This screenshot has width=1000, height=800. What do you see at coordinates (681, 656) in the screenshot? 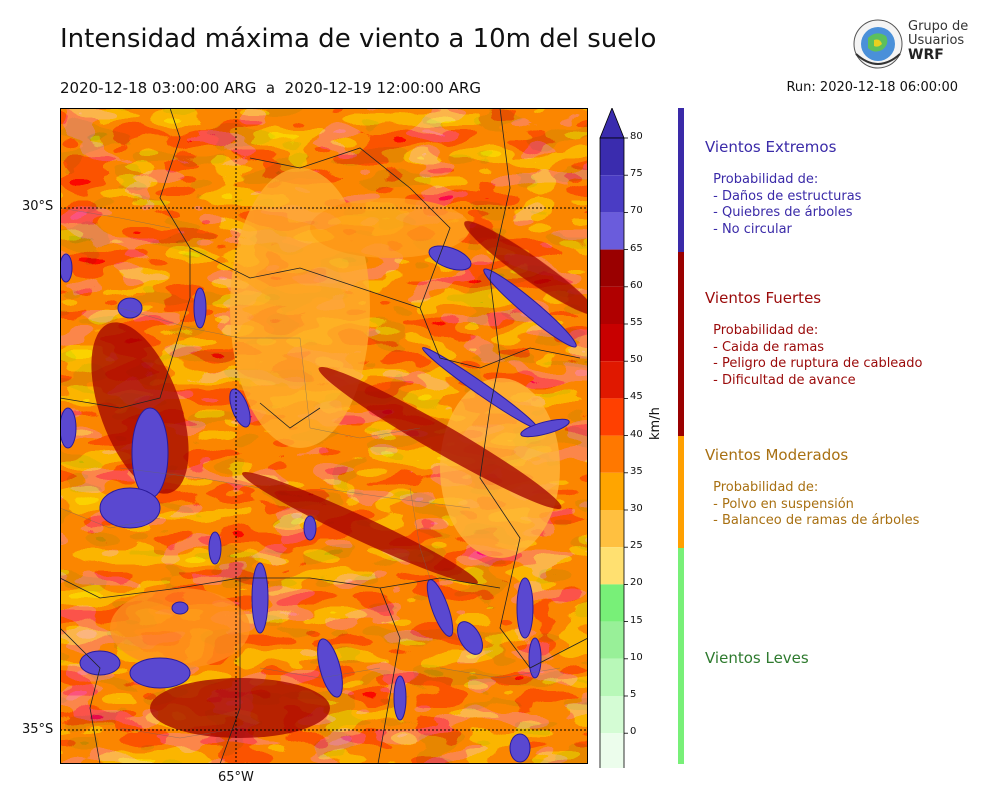
I see `light-bar` at bounding box center [681, 656].